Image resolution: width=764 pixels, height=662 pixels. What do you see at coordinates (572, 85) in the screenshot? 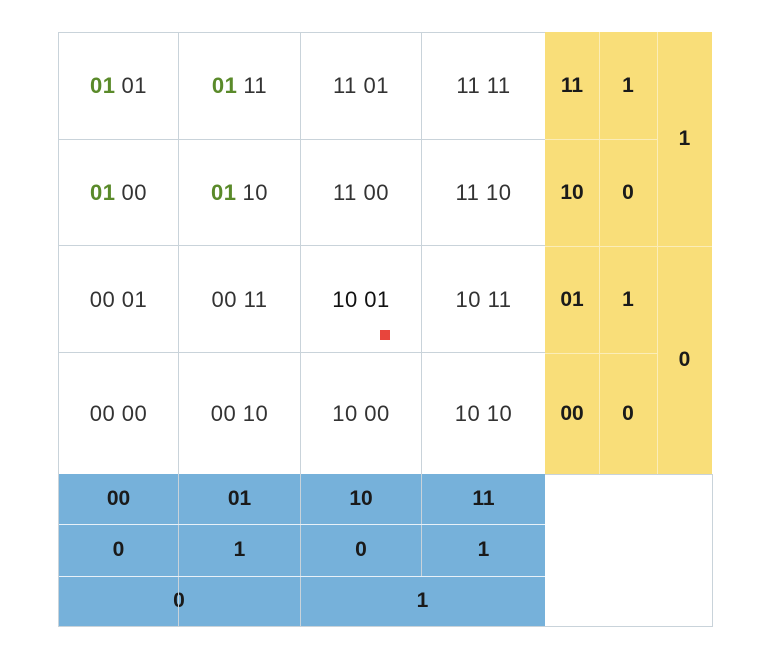
I see `right-pair-label: 11` at bounding box center [572, 85].